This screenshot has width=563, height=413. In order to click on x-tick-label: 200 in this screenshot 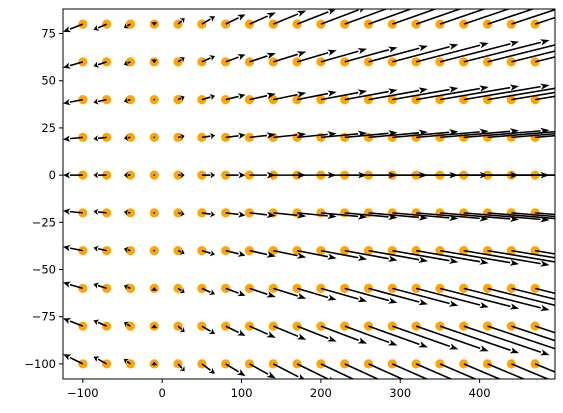, I will do `click(321, 393)`.